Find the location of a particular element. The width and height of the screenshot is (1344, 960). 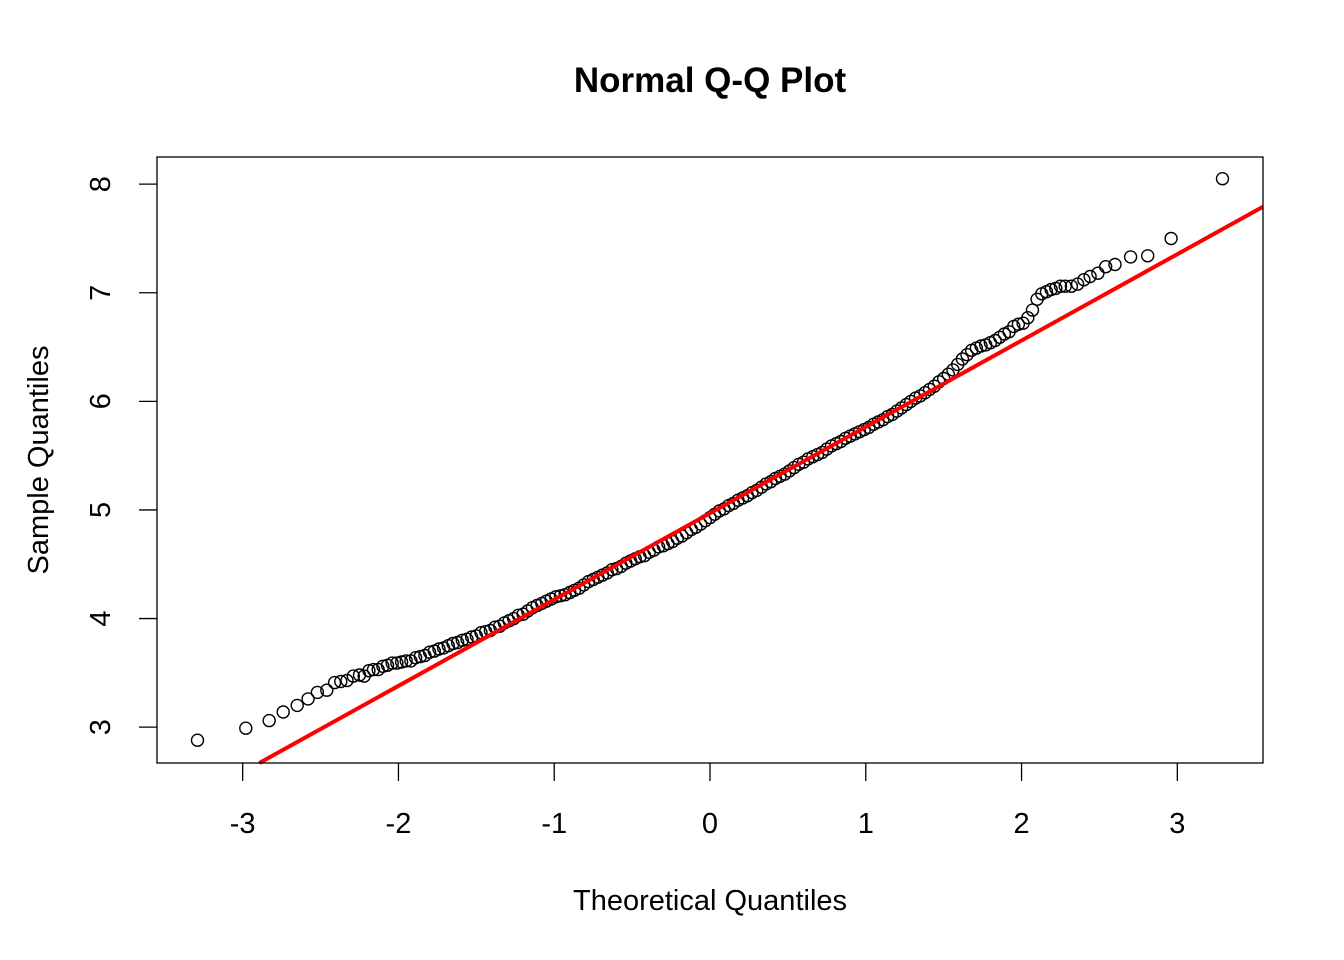

y-axis: 3 4 5 6 7 8 is located at coordinates (121, 455).